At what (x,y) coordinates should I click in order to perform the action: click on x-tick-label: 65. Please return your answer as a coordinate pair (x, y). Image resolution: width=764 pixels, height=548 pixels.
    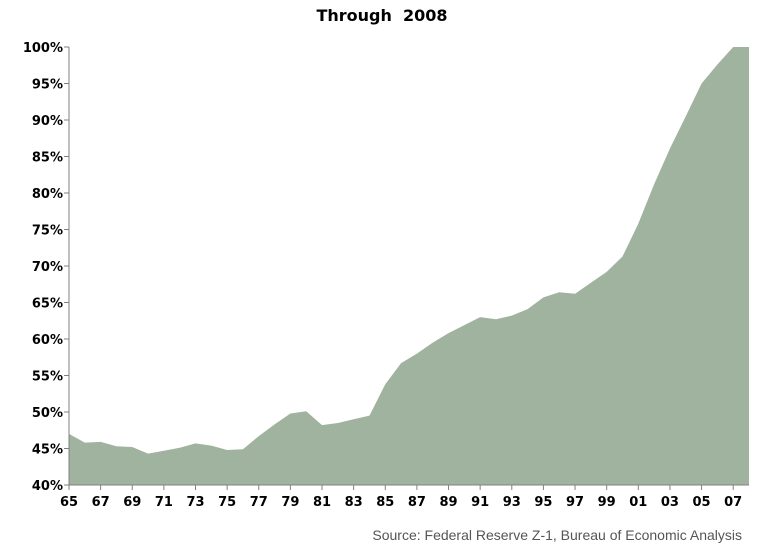
    Looking at the image, I should click on (69, 502).